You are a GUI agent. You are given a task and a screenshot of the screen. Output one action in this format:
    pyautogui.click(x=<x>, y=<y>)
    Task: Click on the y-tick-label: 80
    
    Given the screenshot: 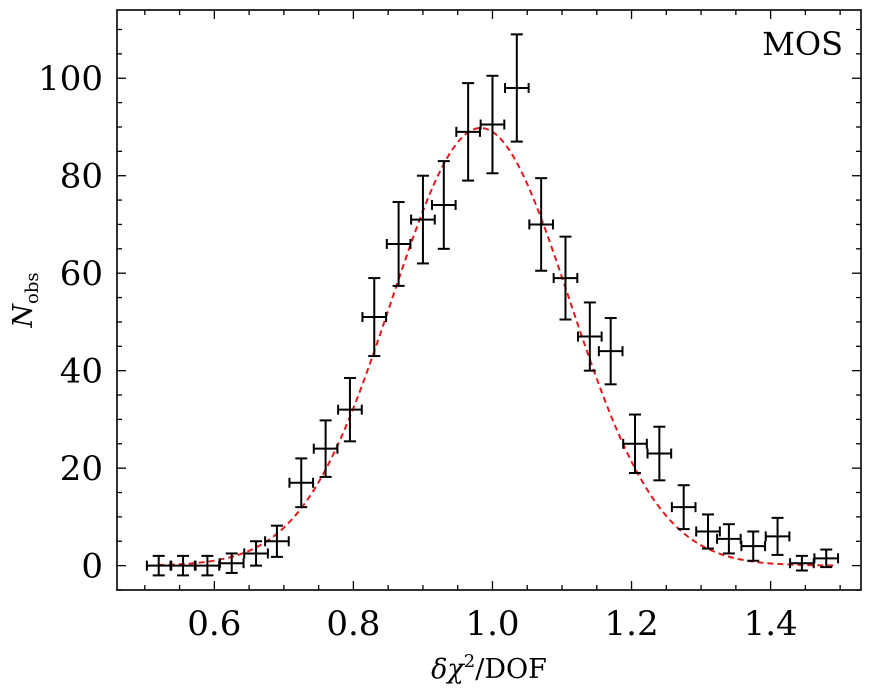 What is the action you would take?
    pyautogui.click(x=81, y=177)
    